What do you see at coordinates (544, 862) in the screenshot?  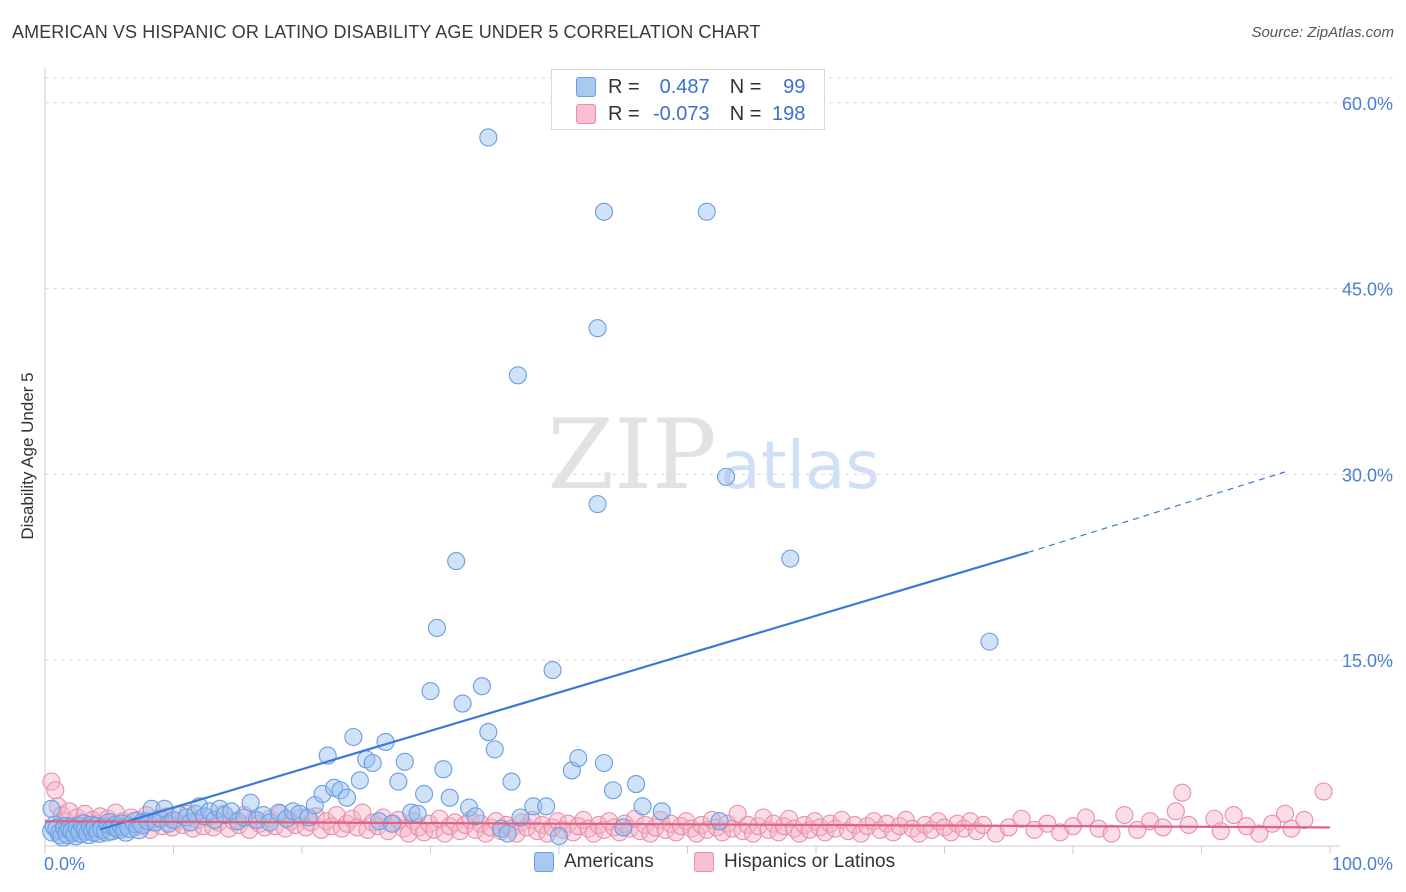 I see `bottom-legend-swatch-americans` at bounding box center [544, 862].